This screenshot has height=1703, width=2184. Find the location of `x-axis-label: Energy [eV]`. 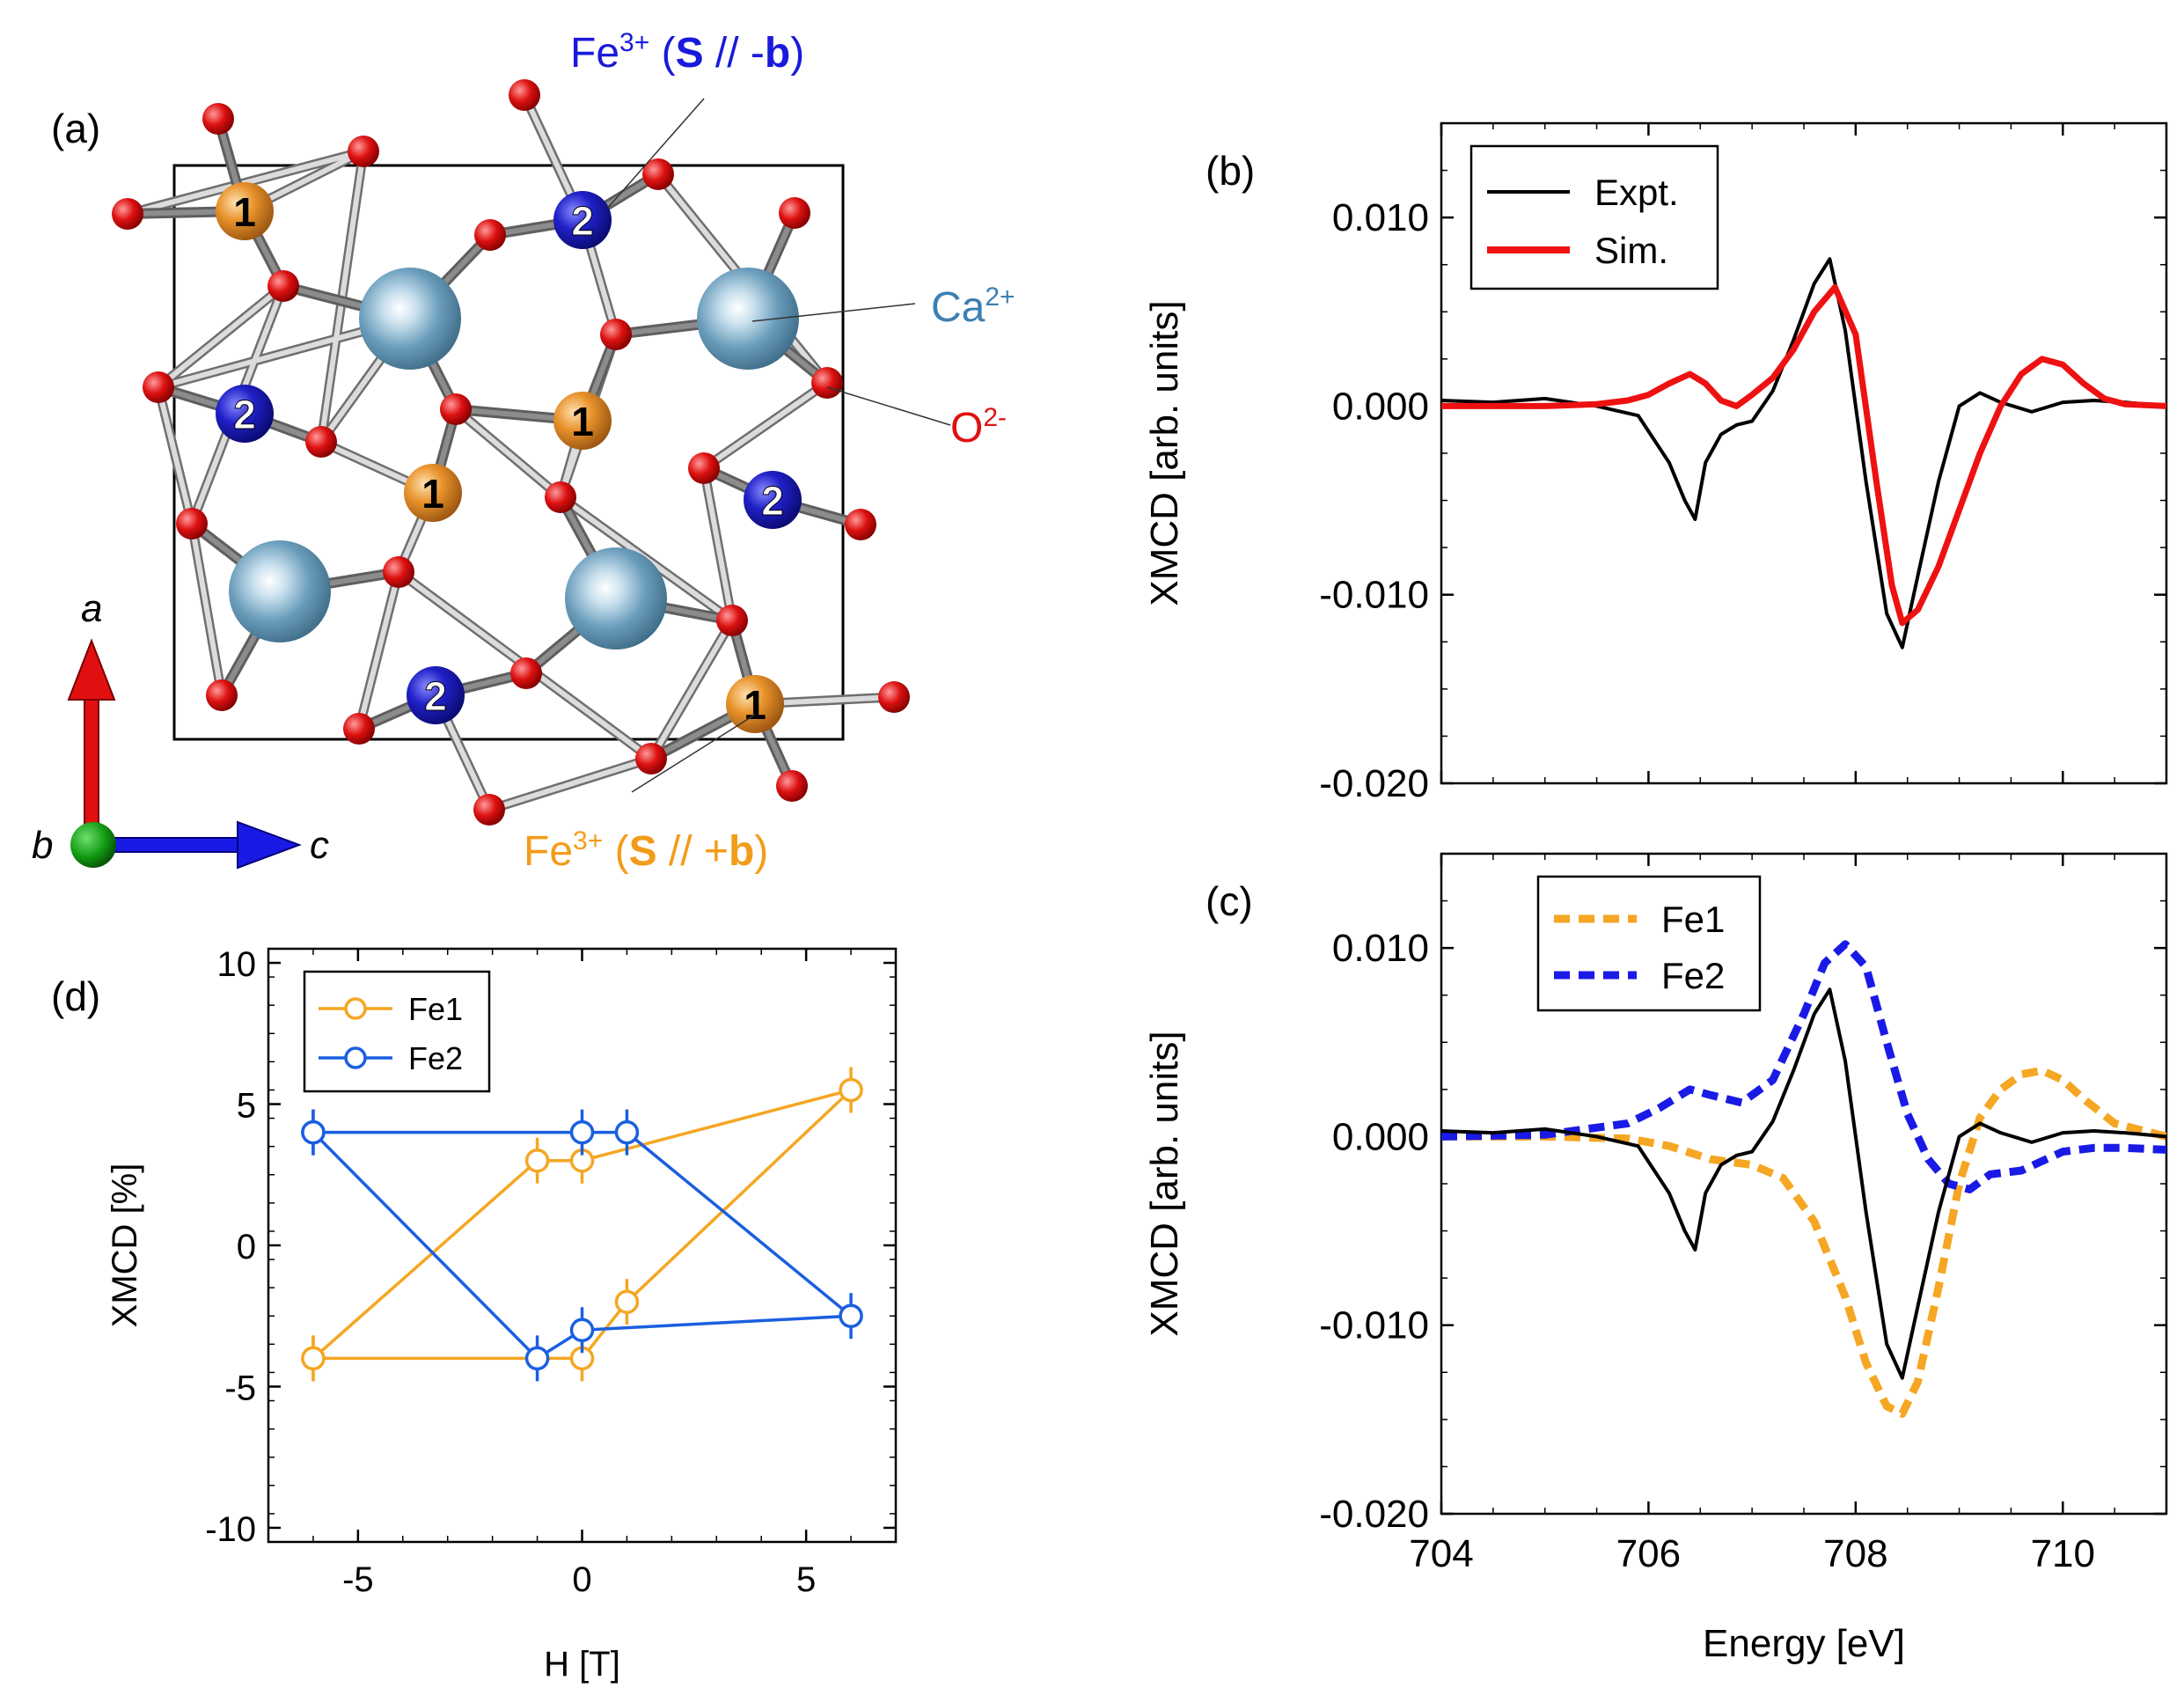

x-axis-label: Energy [eV] is located at coordinates (1804, 1643).